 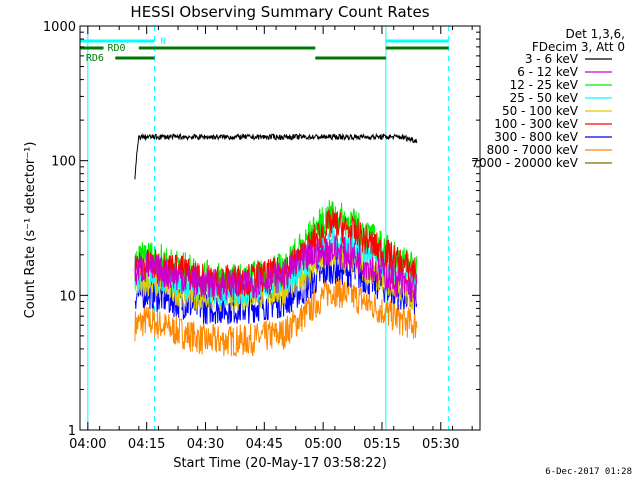 What do you see at coordinates (596, 34) in the screenshot?
I see `legend-header-line-1: Det 1,3,6,` at bounding box center [596, 34].